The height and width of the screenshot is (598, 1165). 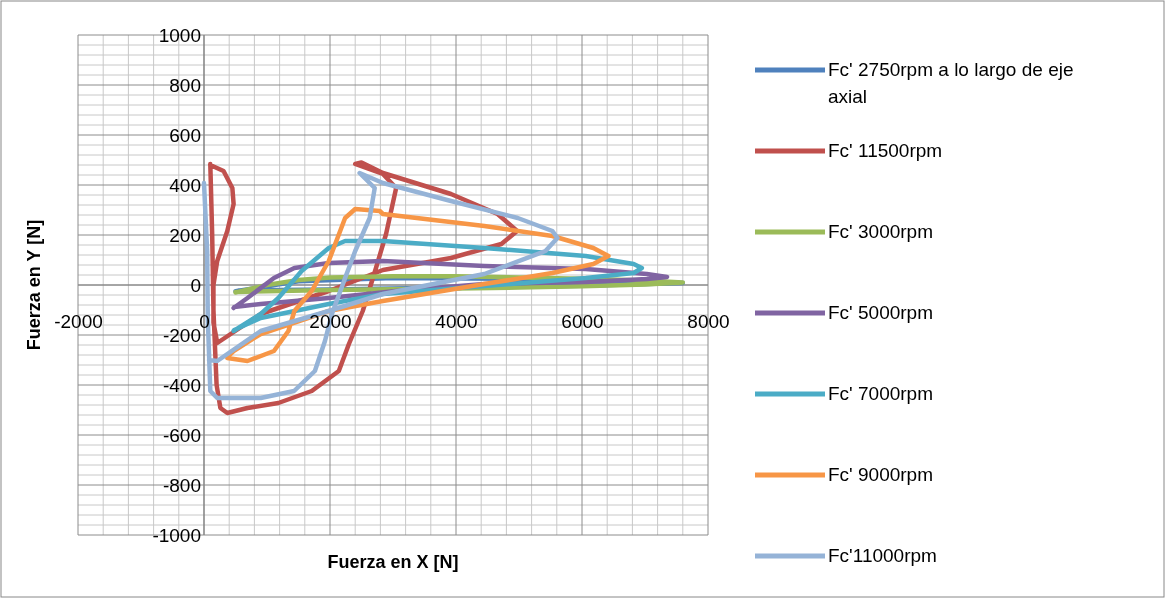 What do you see at coordinates (380, 285) in the screenshot?
I see `line-series` at bounding box center [380, 285].